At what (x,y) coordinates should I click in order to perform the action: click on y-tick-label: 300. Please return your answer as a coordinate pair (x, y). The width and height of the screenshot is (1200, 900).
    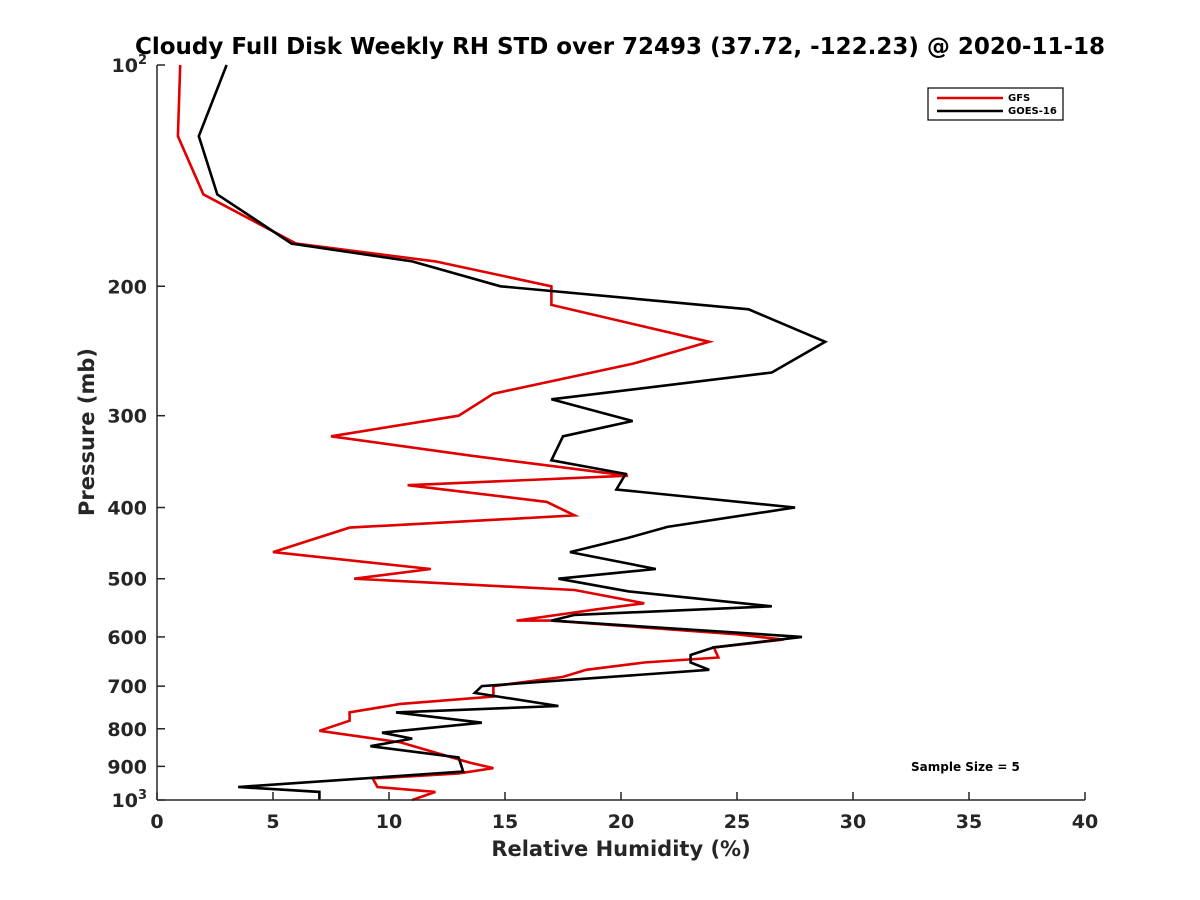
    Looking at the image, I should click on (127, 417).